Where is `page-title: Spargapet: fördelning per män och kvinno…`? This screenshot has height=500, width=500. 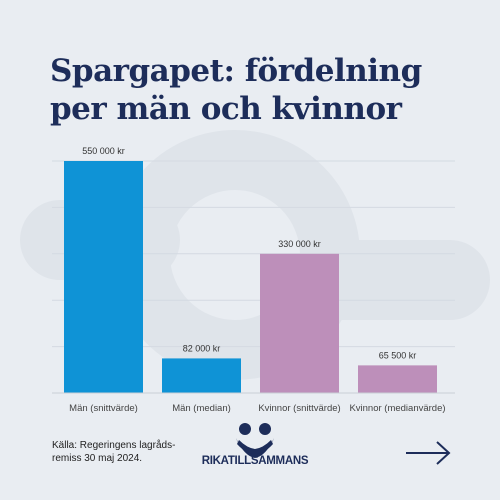
page-title: Spargapet: fördelning per män och kvinno… is located at coordinates (260, 90).